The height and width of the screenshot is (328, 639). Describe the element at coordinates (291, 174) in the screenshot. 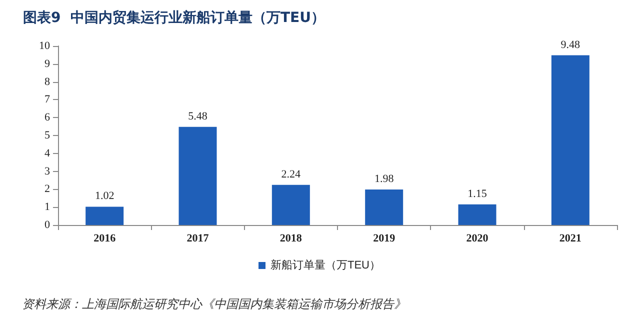

I see `data-label: 2.24` at that location.